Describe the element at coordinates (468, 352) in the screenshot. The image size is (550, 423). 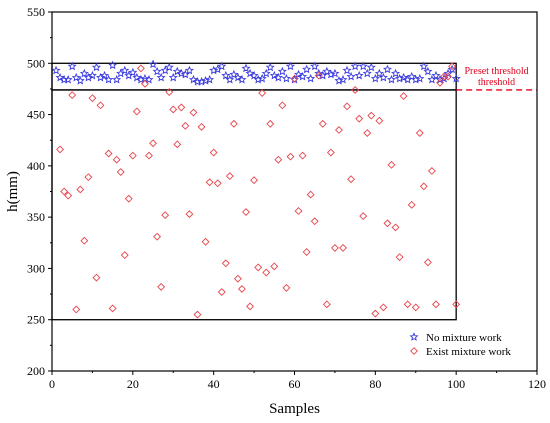
I see `legend-label-exist-mixture: Exist mixture work` at that location.